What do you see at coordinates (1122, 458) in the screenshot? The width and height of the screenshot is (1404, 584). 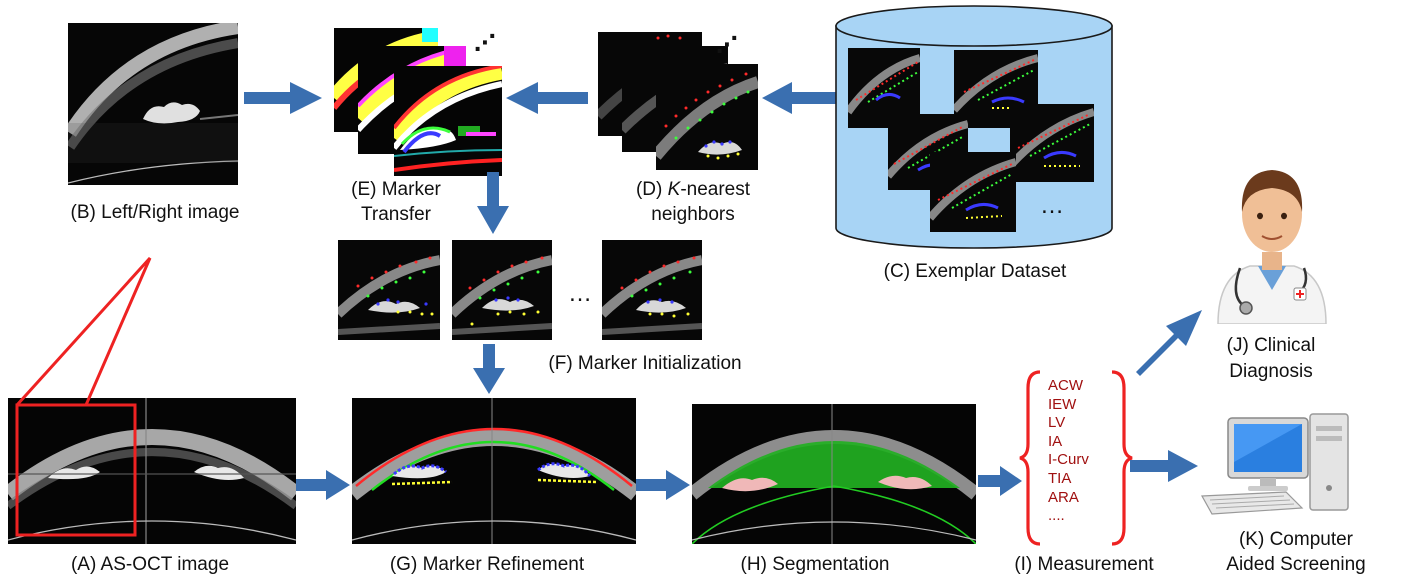 I see `measurement-bracket-right` at bounding box center [1122, 458].